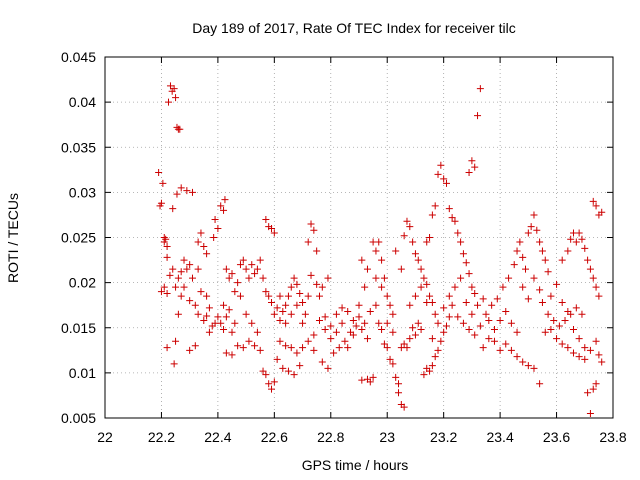 This screenshot has height=480, width=640. Describe the element at coordinates (78, 418) in the screenshot. I see `y-tick-label: 0.005` at that location.